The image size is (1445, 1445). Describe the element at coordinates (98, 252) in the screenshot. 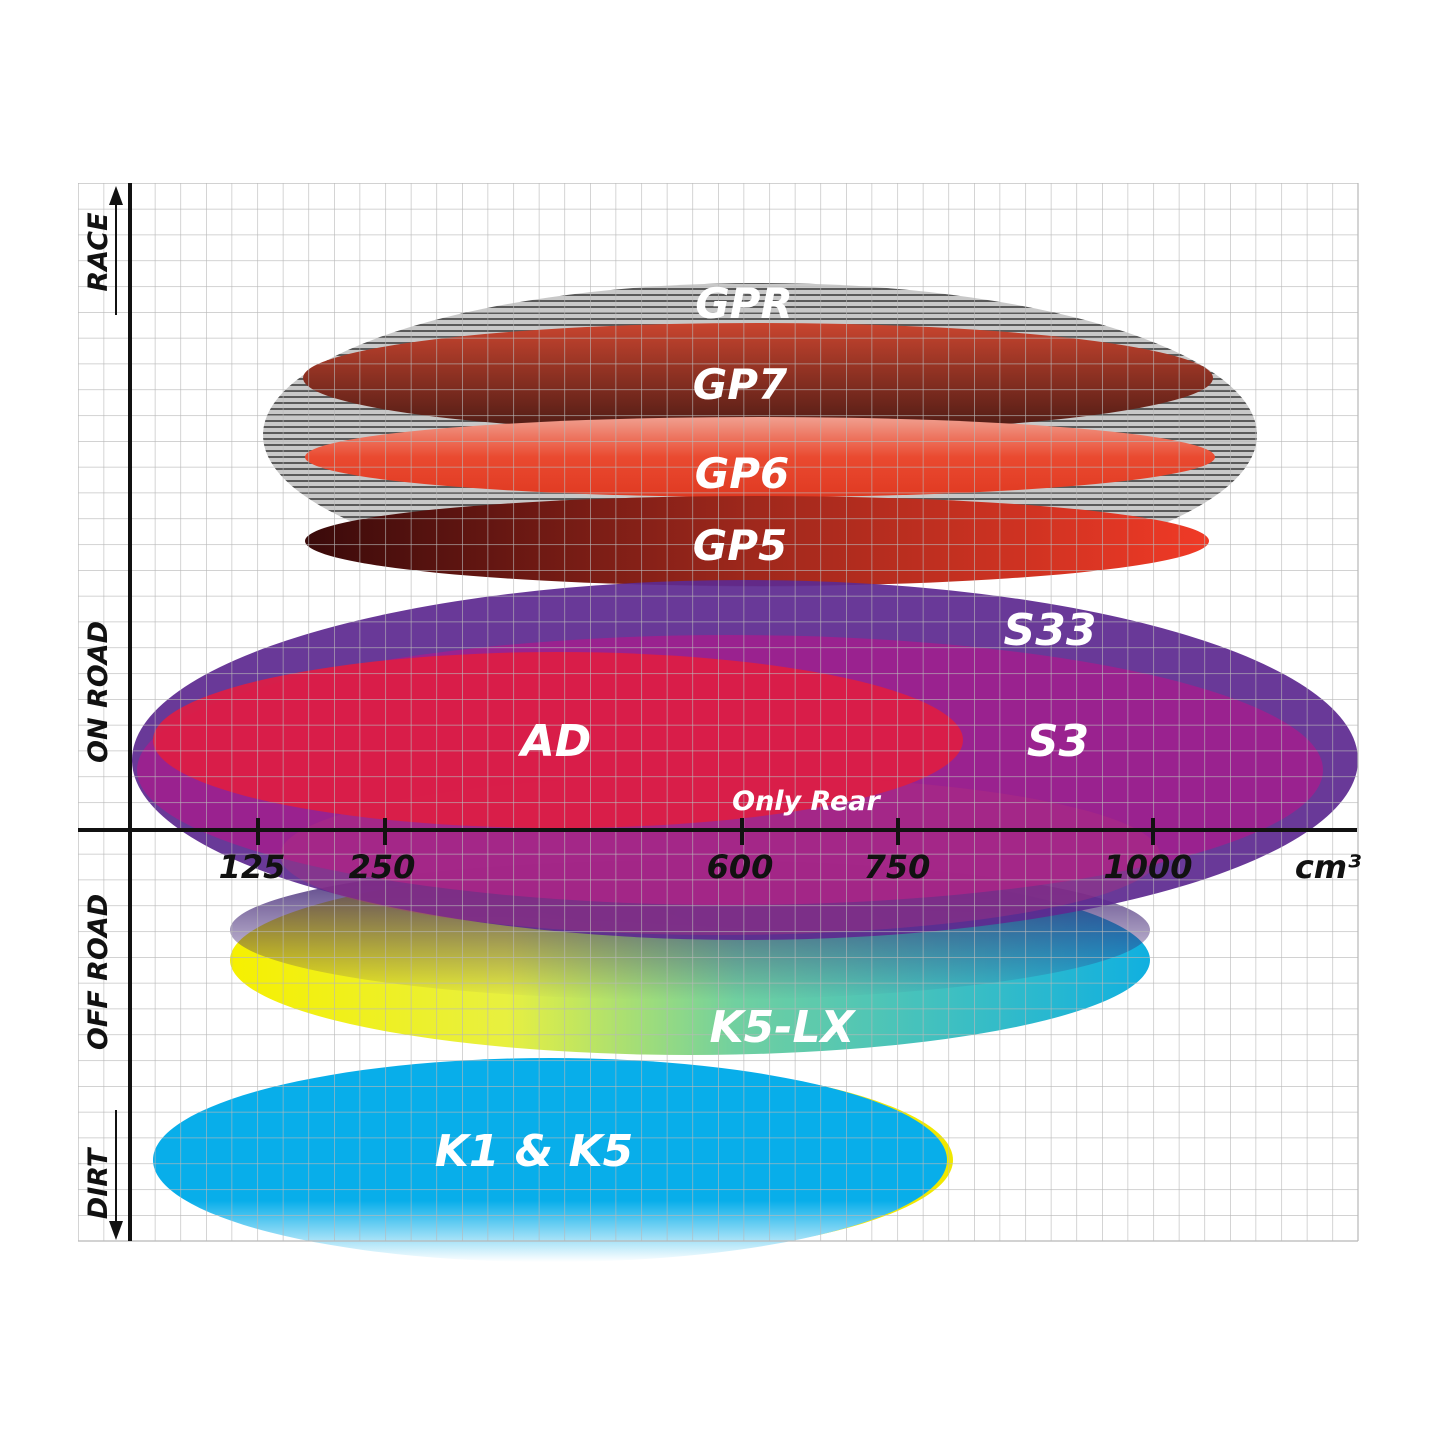

I see `y-label-race: RACE` at that location.